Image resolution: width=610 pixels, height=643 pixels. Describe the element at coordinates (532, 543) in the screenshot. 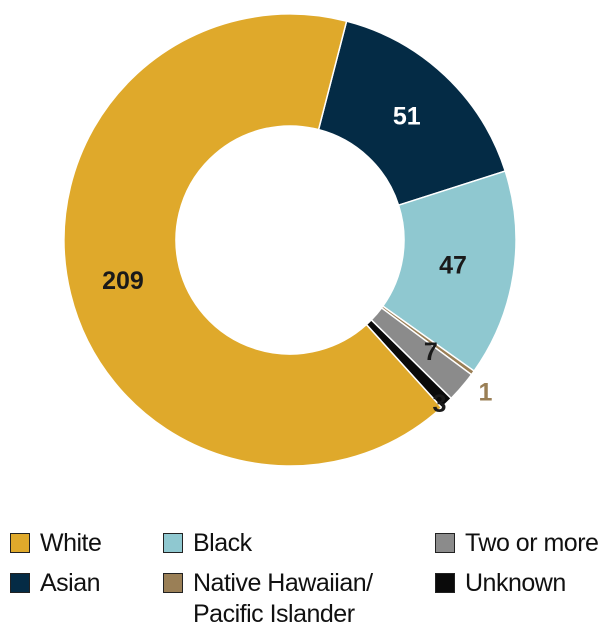

I see `legend-label-two-or-more: Two or more` at that location.